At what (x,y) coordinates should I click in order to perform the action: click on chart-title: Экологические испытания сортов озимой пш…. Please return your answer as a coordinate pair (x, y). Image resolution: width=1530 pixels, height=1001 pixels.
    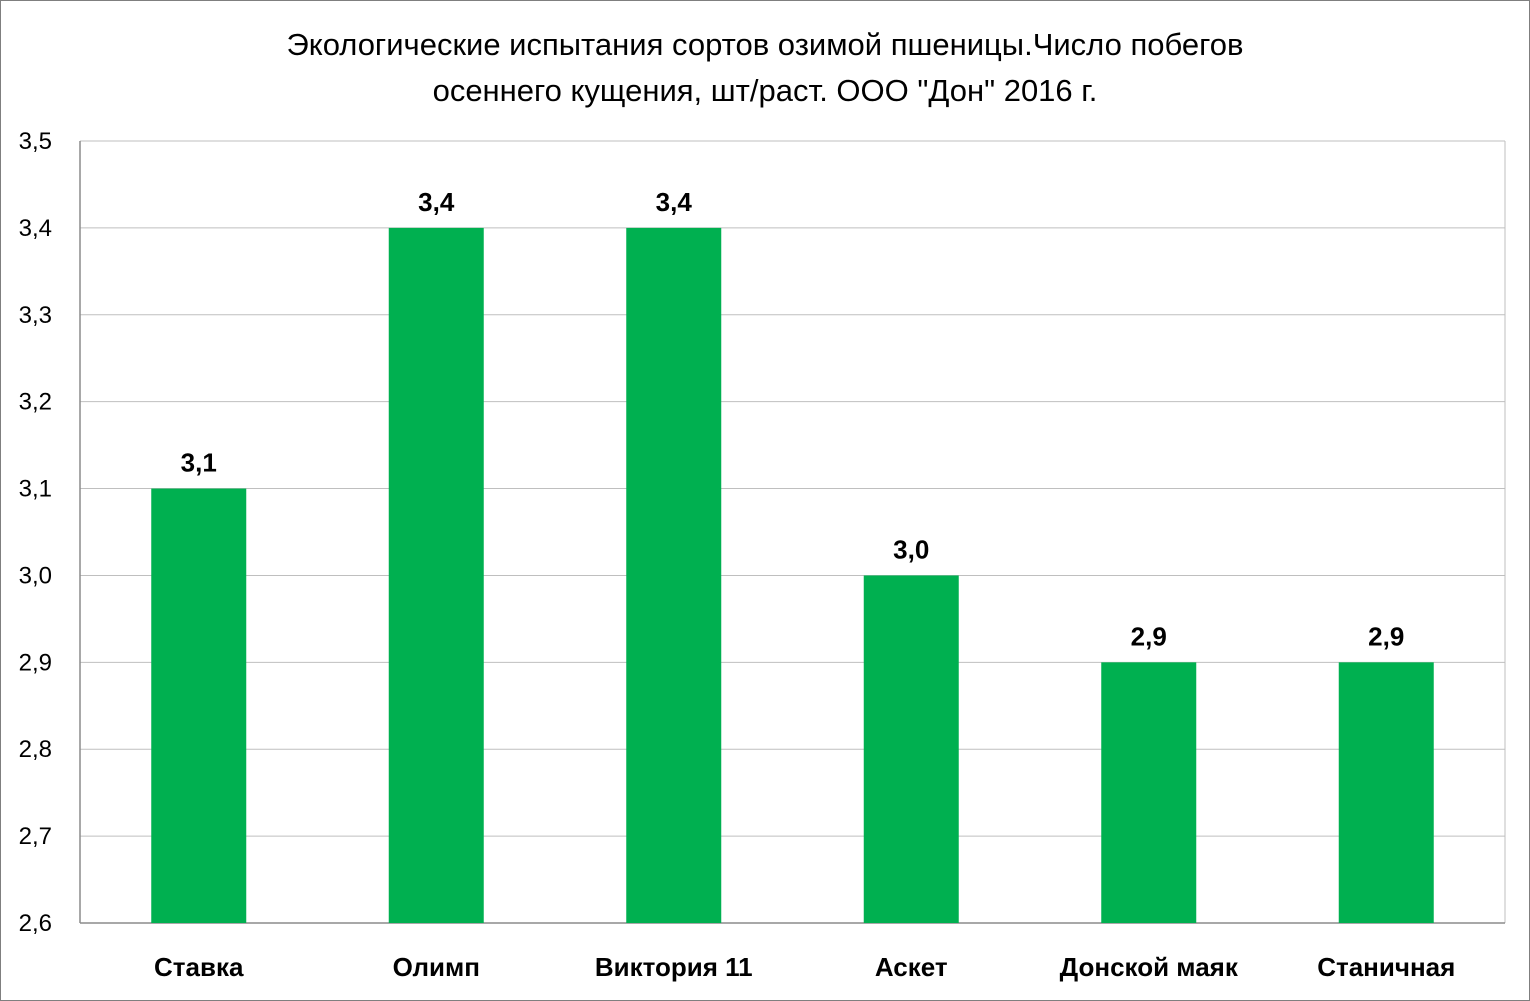
    Looking at the image, I should click on (765, 68).